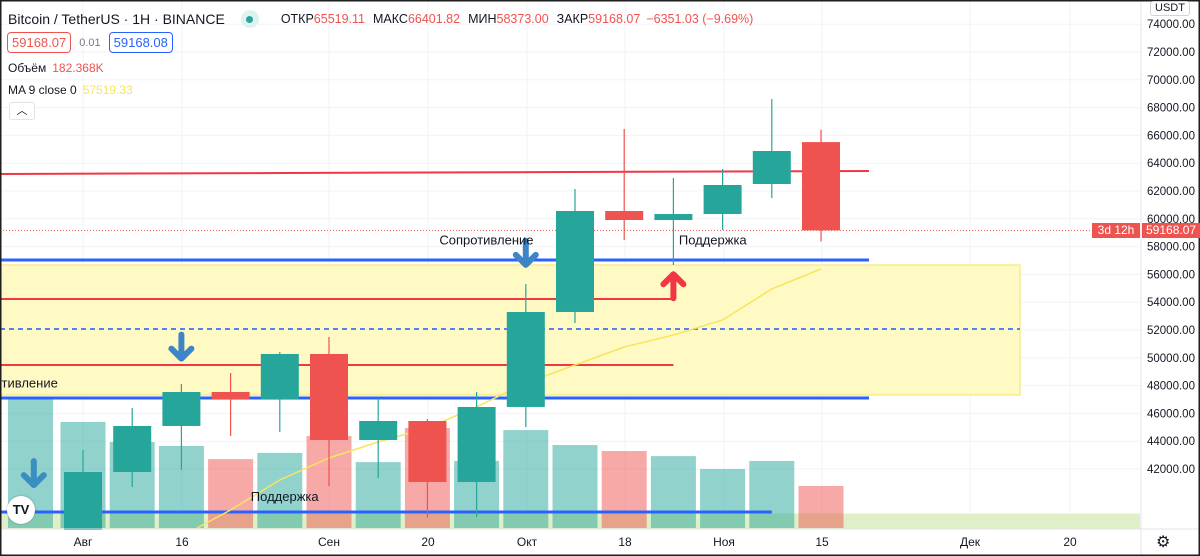 This screenshot has width=1200, height=556. What do you see at coordinates (1163, 542) in the screenshot?
I see `settings-gear-icon: ⚙` at bounding box center [1163, 542].